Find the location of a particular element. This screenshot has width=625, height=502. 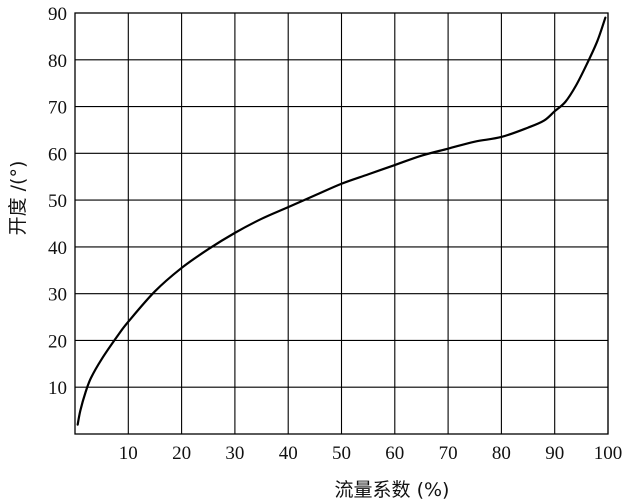

y-tick-label: 60 is located at coordinates (57, 154).